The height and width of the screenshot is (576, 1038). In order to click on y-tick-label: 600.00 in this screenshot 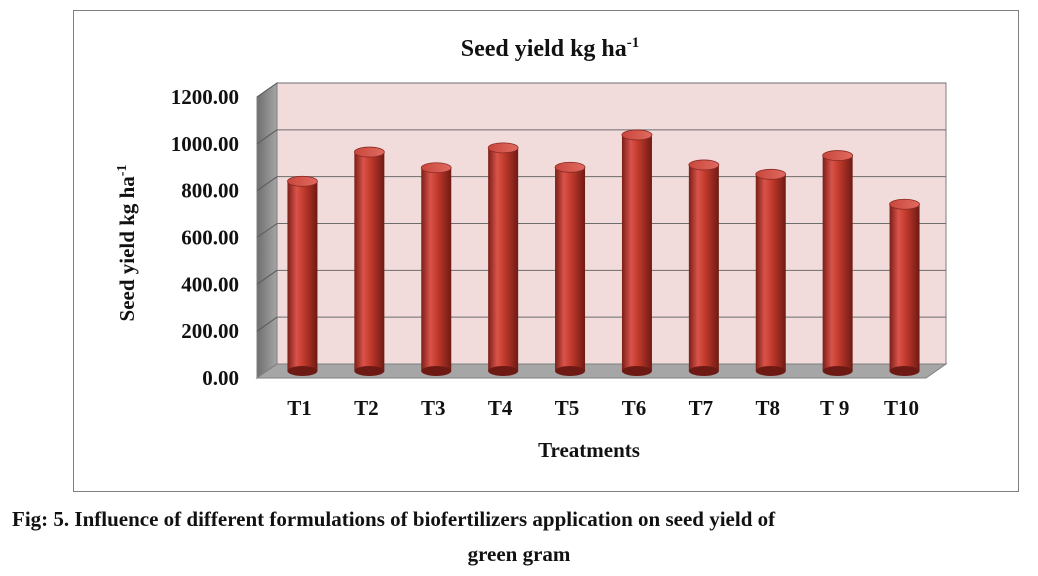, I will do `click(210, 238)`.